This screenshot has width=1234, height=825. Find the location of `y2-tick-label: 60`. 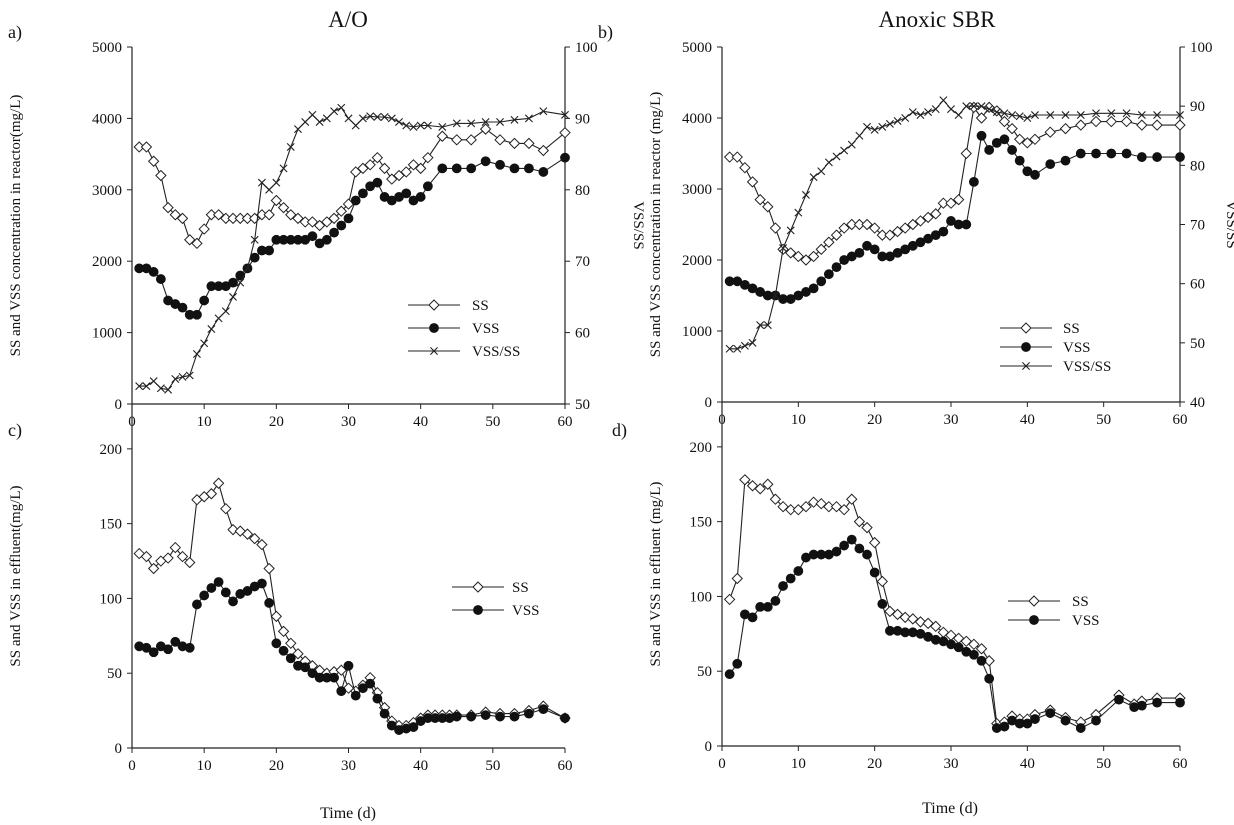

y2-tick-label: 60 is located at coordinates (1197, 285).